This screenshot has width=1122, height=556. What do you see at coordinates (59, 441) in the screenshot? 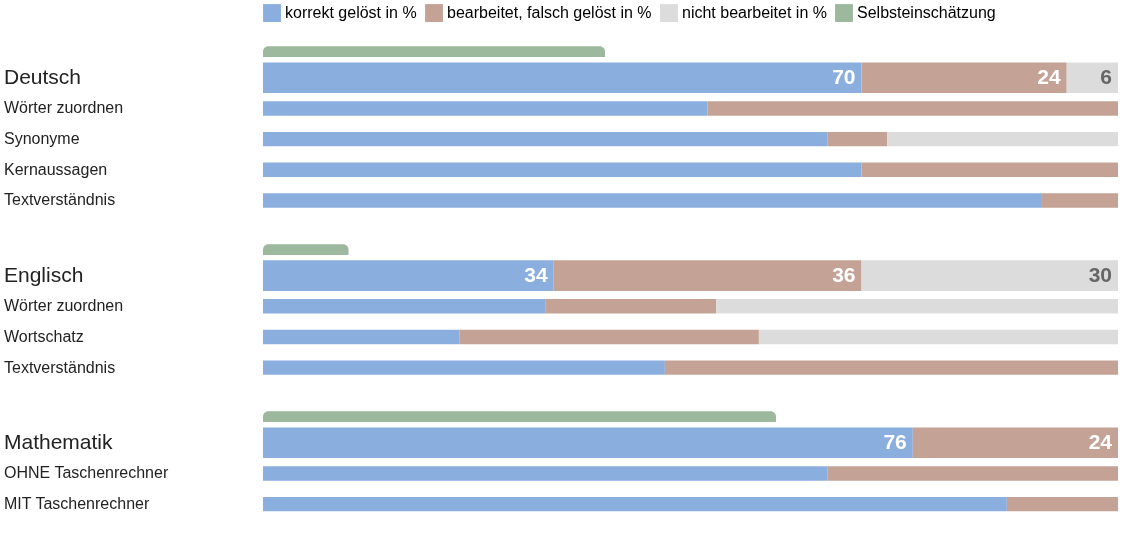
I see `y-tick-label: Mathematik` at bounding box center [59, 441].